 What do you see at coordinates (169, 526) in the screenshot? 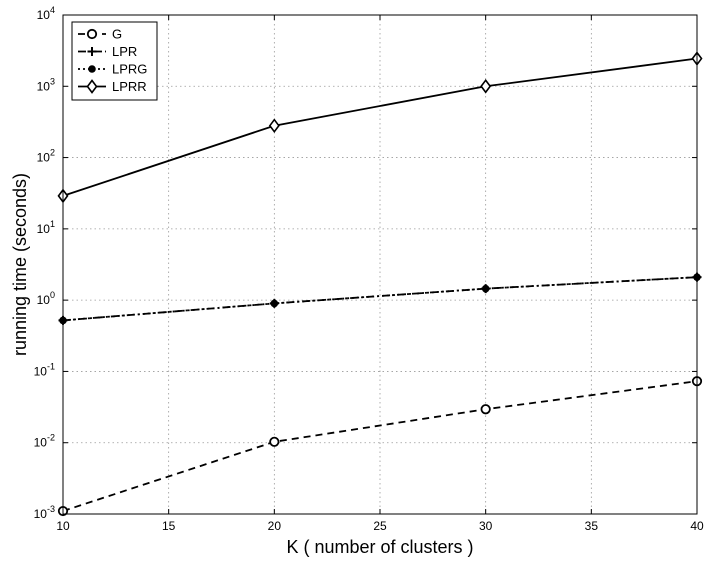
I see `x-tick-label: 15` at bounding box center [169, 526].